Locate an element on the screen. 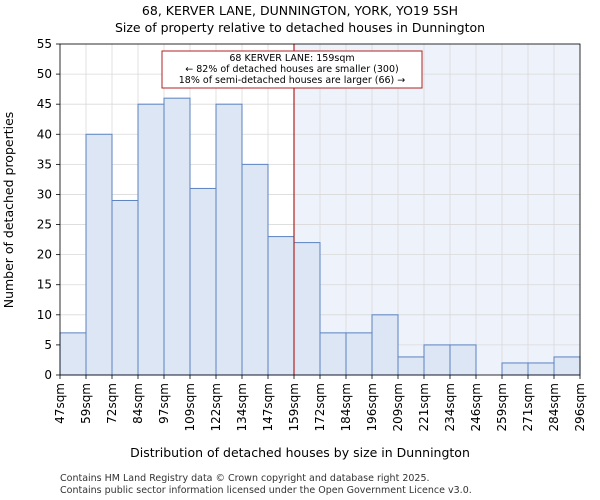 This screenshot has height=500, width=600. bar-221sqm is located at coordinates (437, 360).